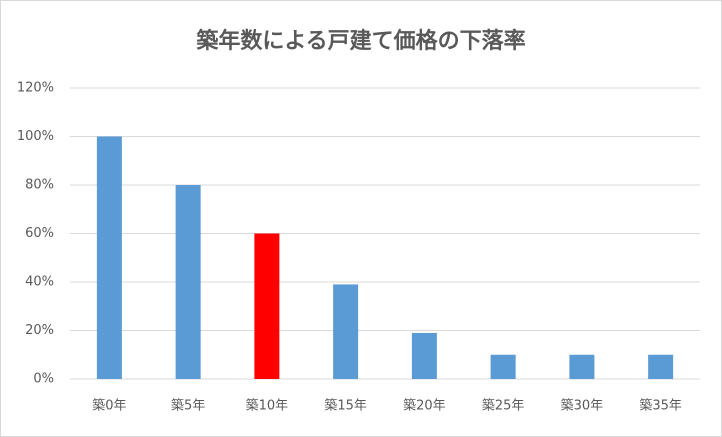 The image size is (722, 437). What do you see at coordinates (35, 88) in the screenshot?
I see `y-tick-label: 120%` at bounding box center [35, 88].